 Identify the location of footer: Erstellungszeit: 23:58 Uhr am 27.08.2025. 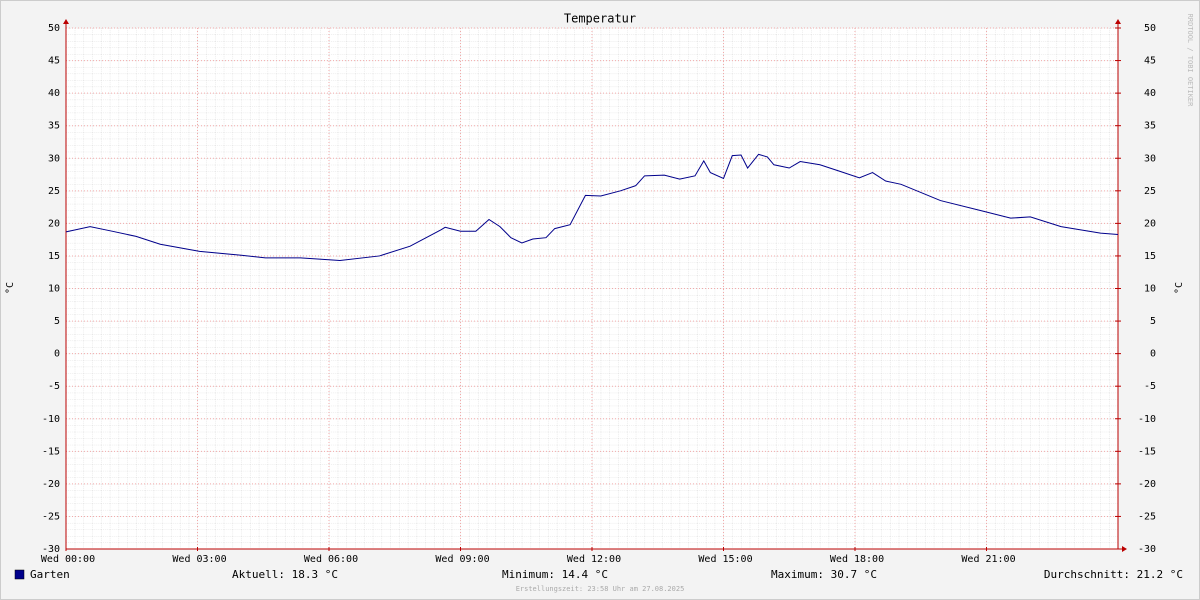
(600, 589).